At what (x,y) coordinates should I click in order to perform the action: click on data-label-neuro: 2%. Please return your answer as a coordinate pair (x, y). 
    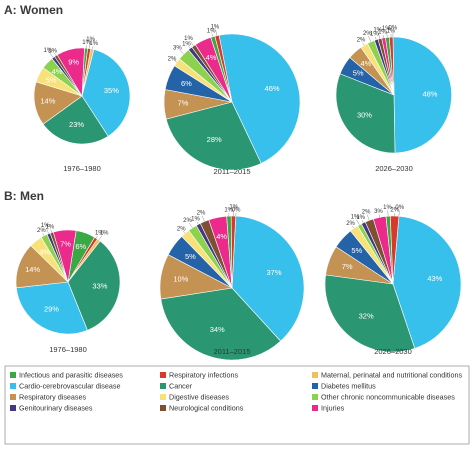
    Looking at the image, I should click on (201, 214).